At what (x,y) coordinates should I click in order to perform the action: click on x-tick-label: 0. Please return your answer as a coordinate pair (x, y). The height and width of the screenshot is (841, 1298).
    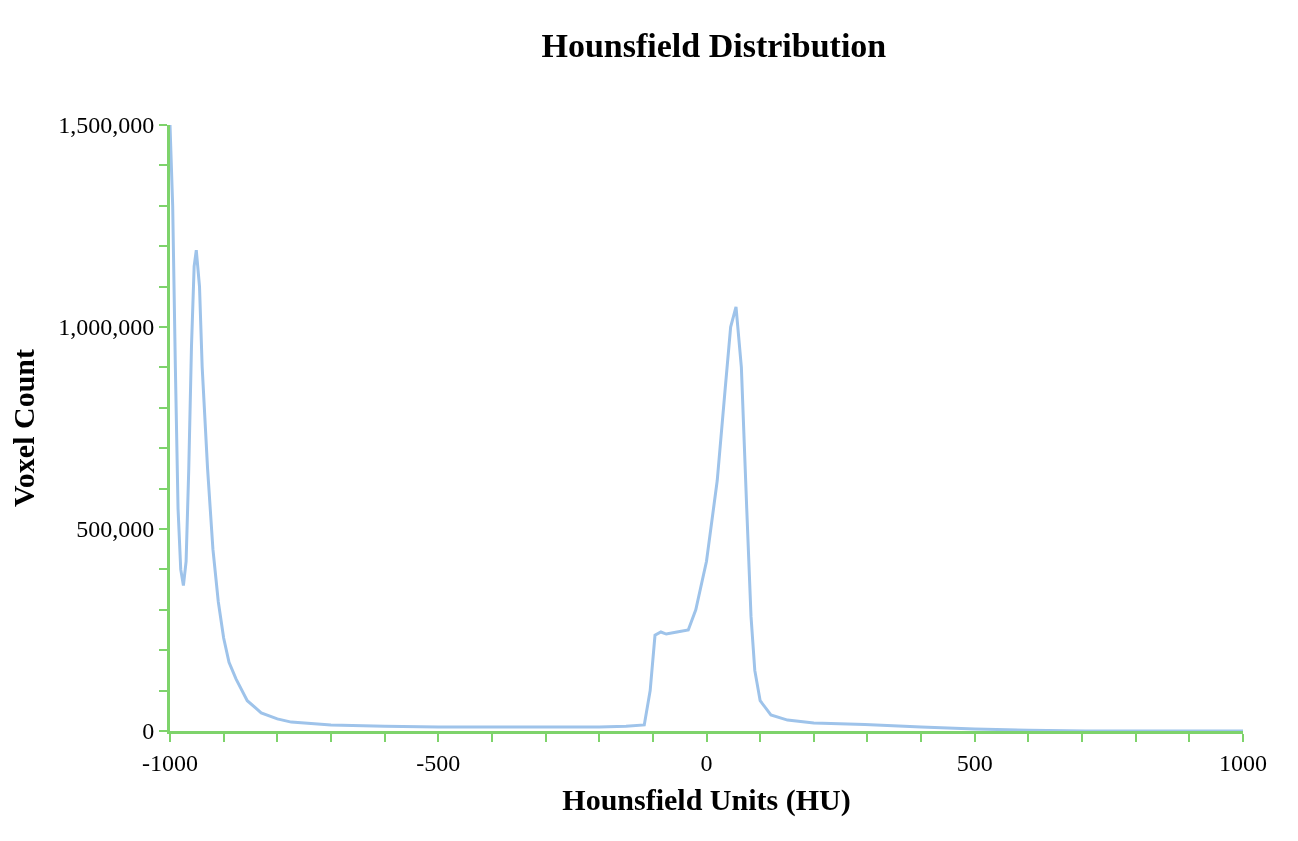
    Looking at the image, I should click on (706, 762).